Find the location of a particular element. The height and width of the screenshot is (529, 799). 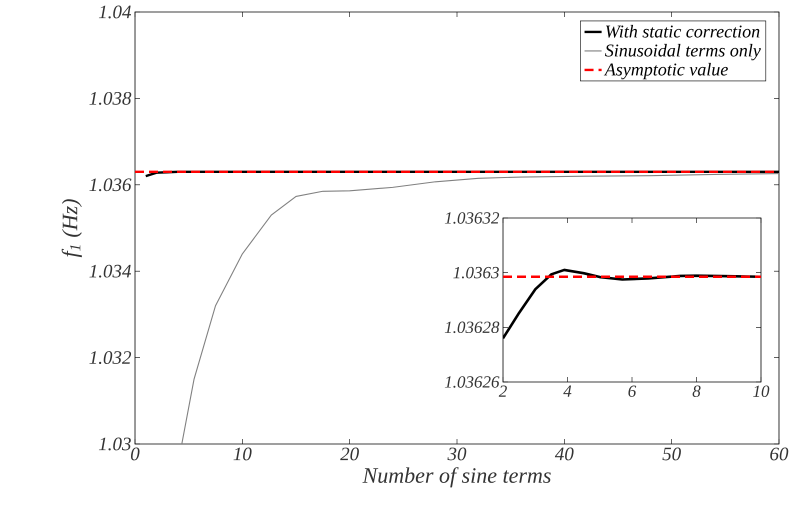

x-tick-label: 40 is located at coordinates (564, 454).